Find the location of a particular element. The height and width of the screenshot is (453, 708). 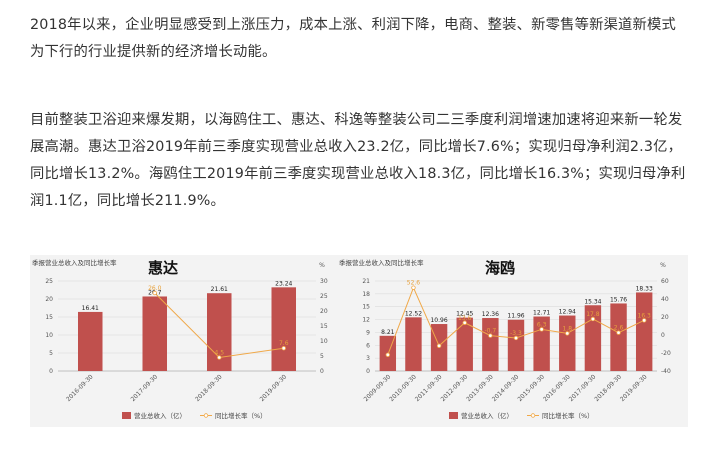

left-axis-tick: 5 is located at coordinates (51, 353).